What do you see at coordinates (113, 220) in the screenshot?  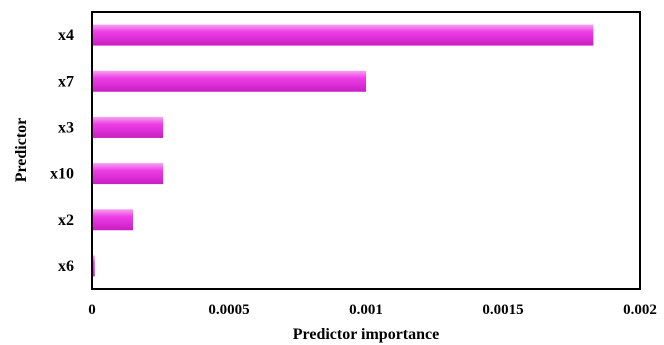 I see `bar-x2` at bounding box center [113, 220].